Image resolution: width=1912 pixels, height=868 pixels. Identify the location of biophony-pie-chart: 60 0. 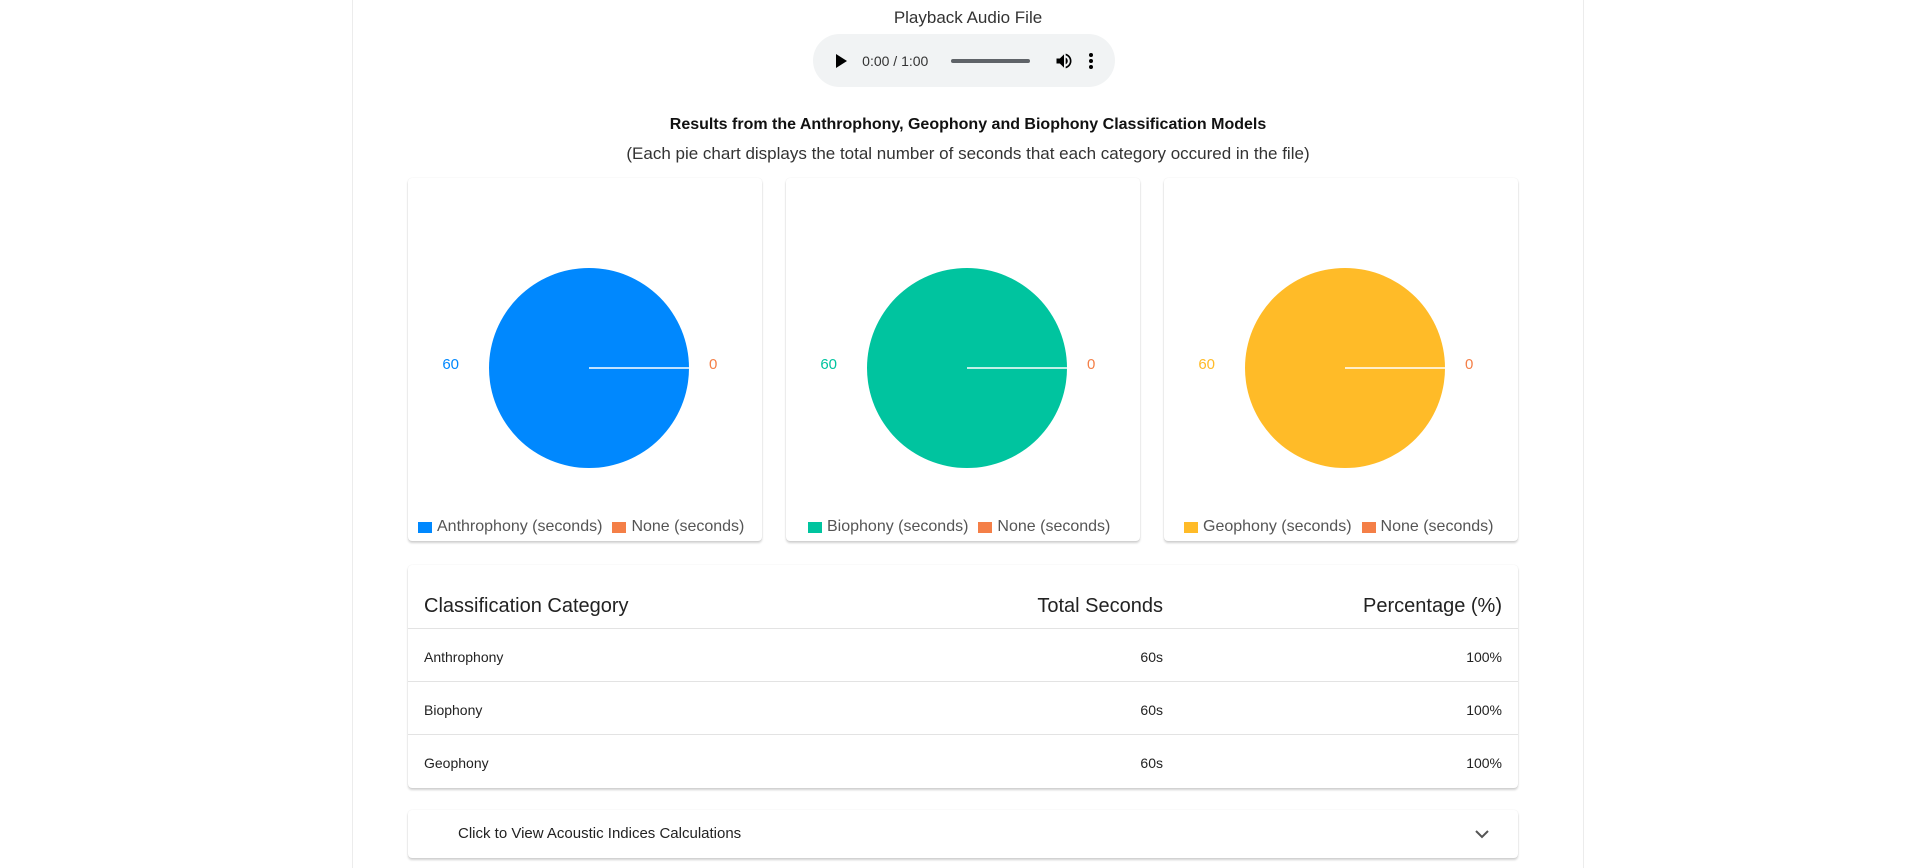
(957, 368).